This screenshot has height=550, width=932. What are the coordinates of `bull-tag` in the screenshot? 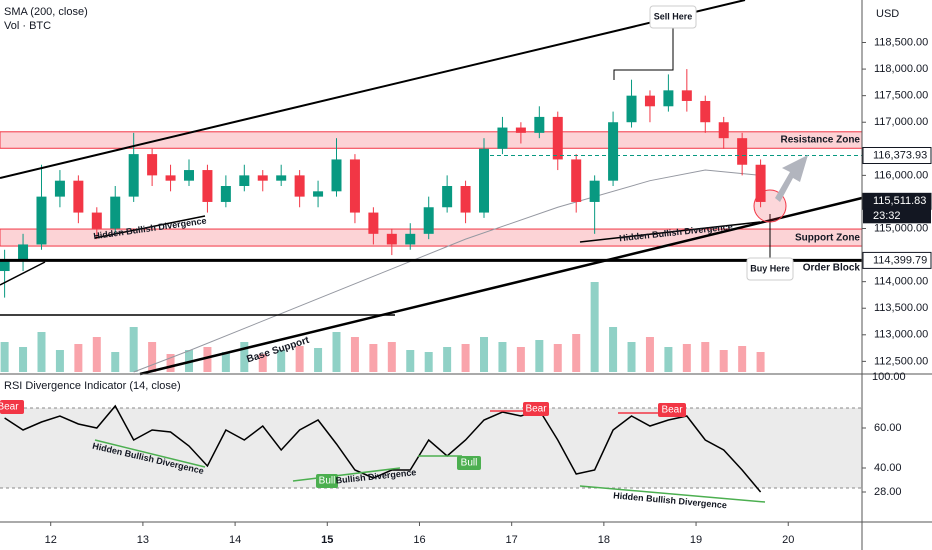 It's located at (327, 481).